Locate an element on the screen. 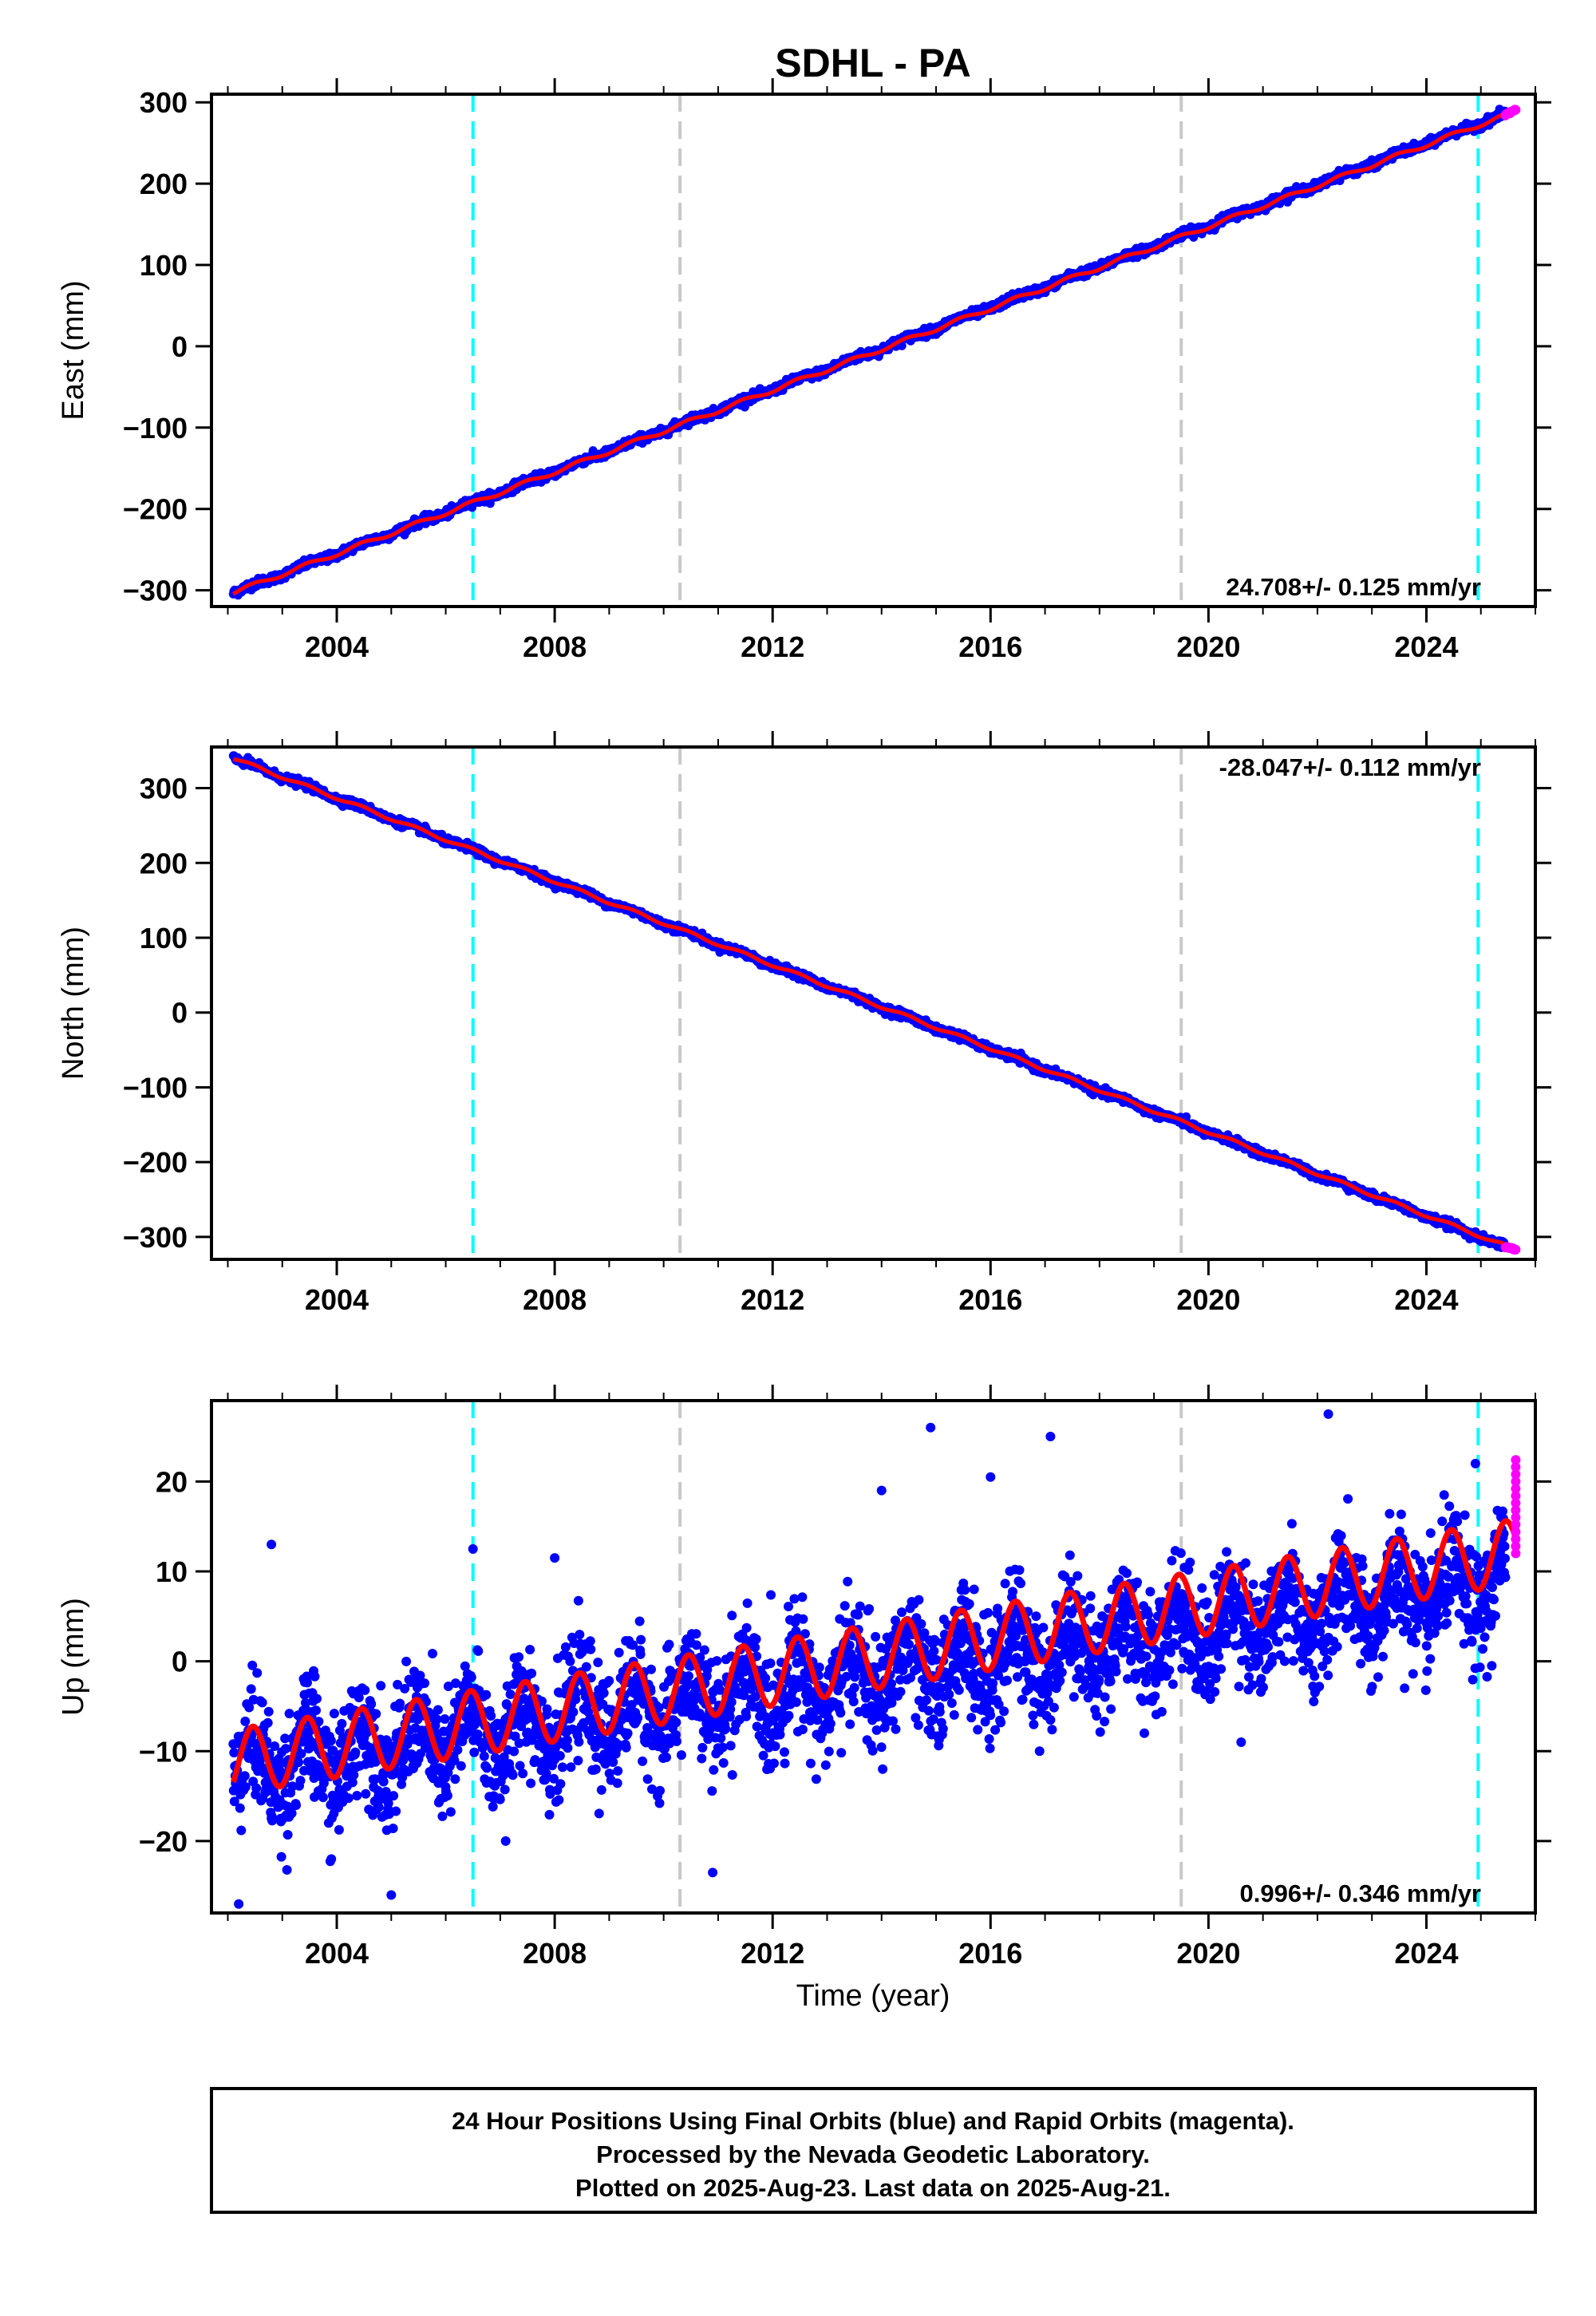 This screenshot has width=1596, height=2316. east-ytick-label: −200 is located at coordinates (155, 509).